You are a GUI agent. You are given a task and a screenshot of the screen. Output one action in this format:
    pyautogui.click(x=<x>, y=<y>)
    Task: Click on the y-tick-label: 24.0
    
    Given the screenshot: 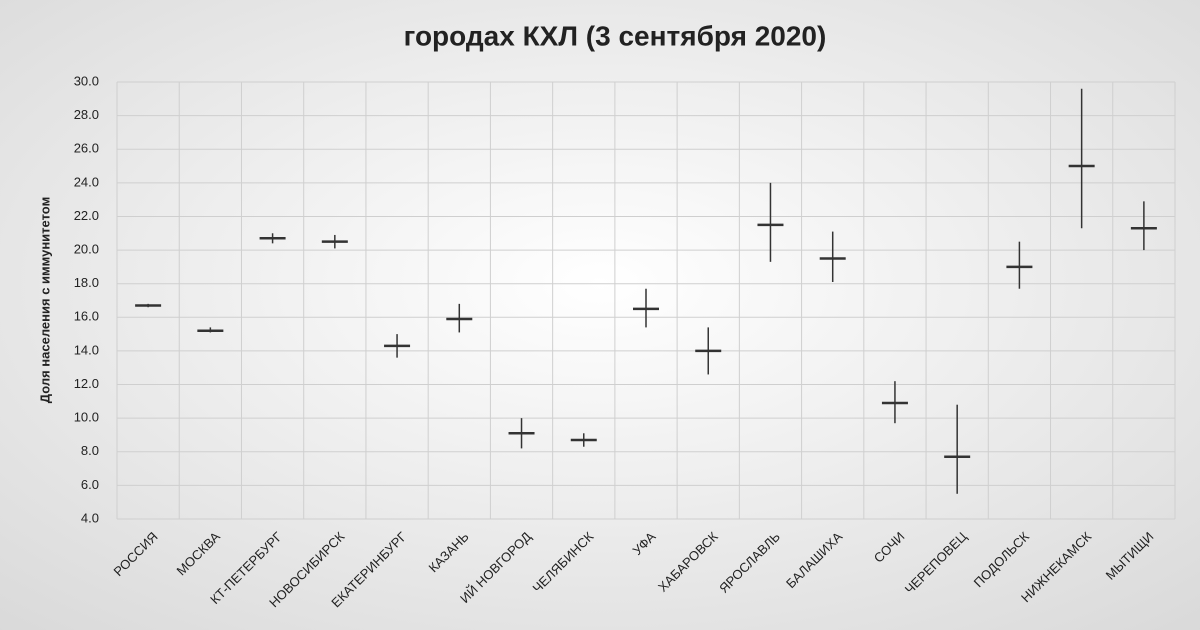 What is the action you would take?
    pyautogui.click(x=86, y=181)
    